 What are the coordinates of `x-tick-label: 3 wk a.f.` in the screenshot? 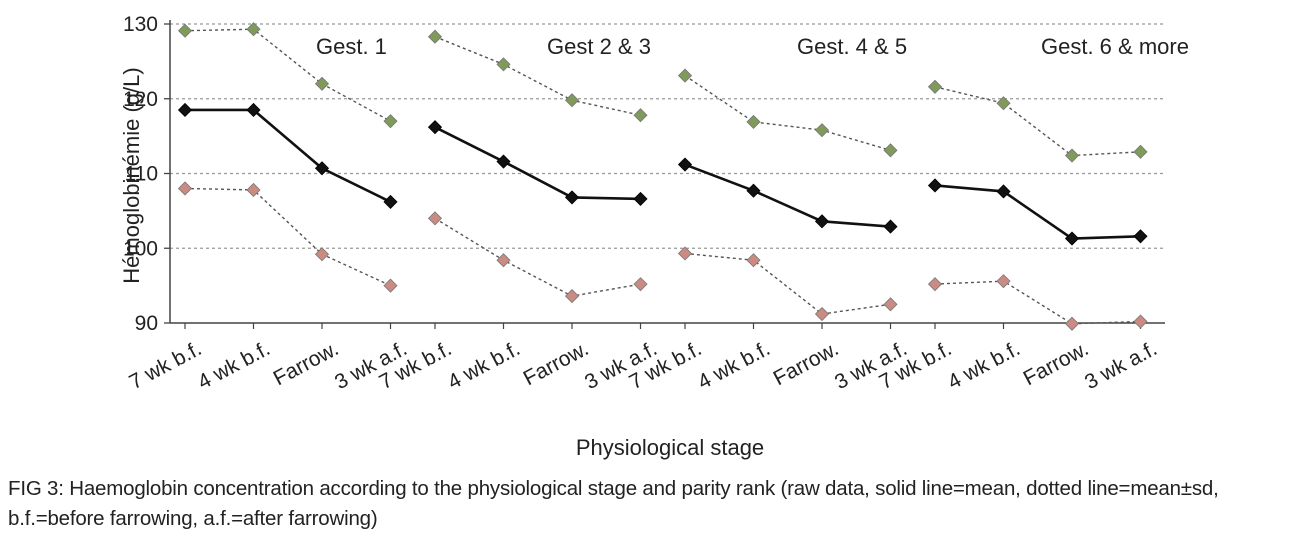 It's located at (1121, 365).